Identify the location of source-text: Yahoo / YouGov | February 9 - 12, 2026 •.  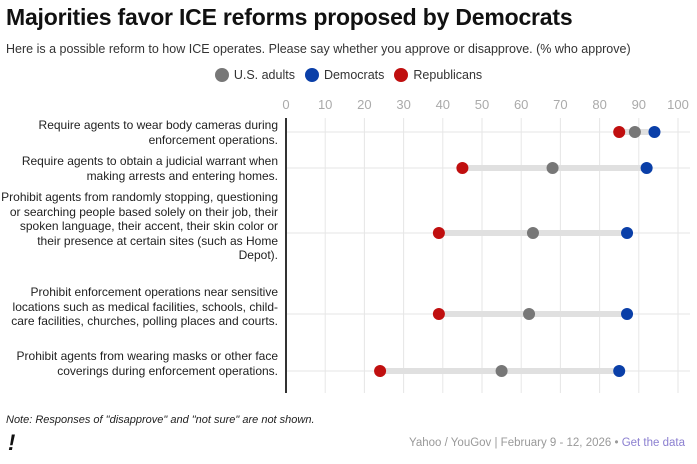
(514, 443).